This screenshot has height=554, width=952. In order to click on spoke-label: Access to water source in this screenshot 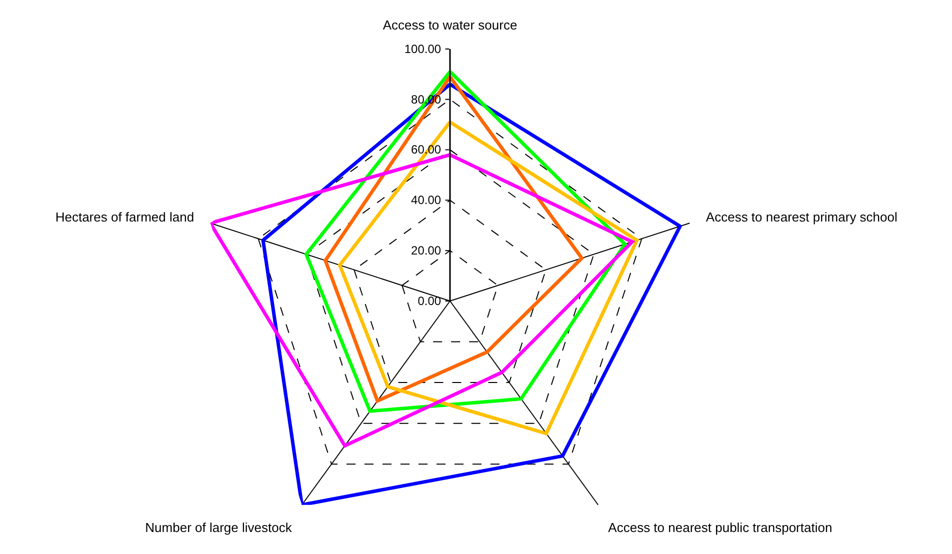, I will do `click(450, 24)`.